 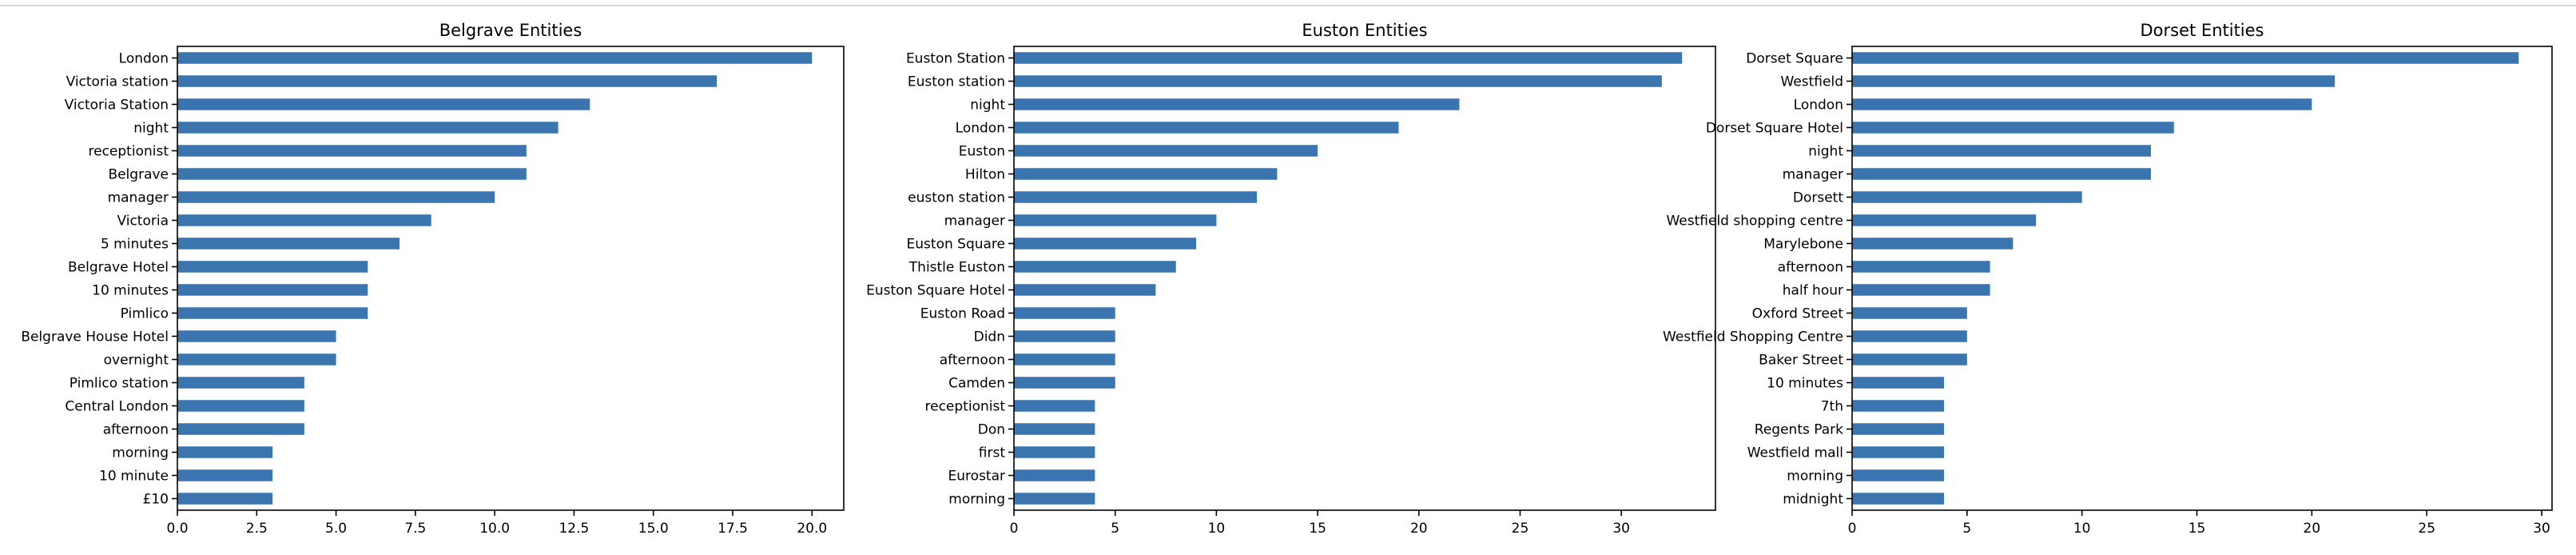 I want to click on y-tick-label: manager, so click(x=974, y=222).